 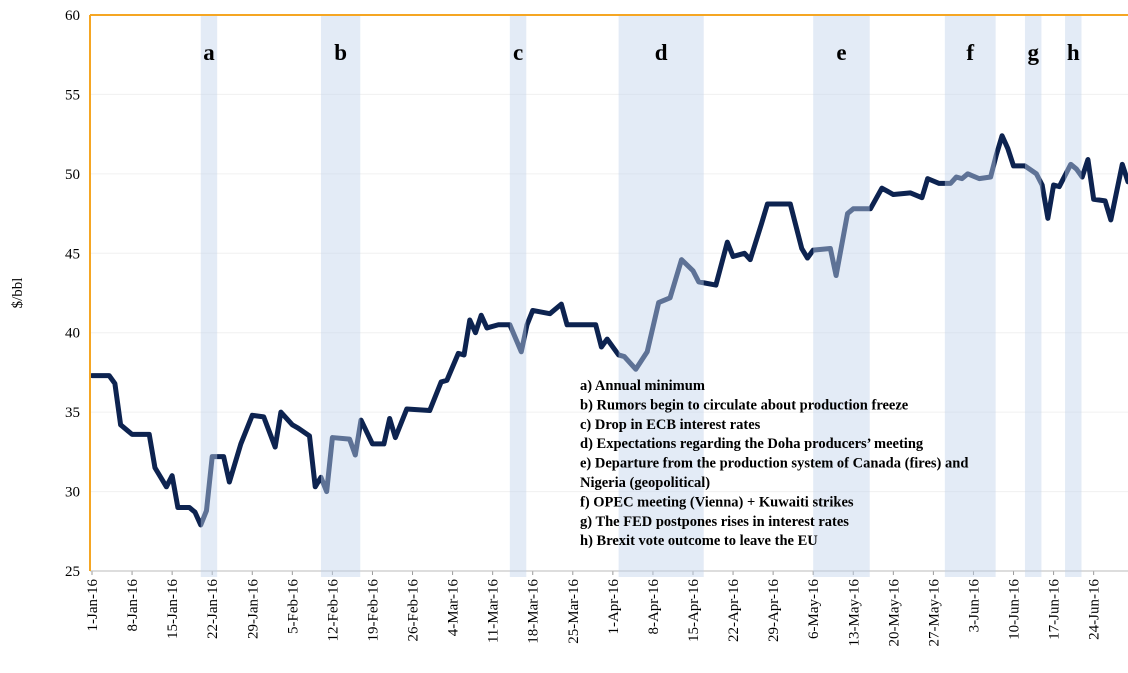 What do you see at coordinates (534, 611) in the screenshot?
I see `x-tick-label: 18-Mar-16` at bounding box center [534, 611].